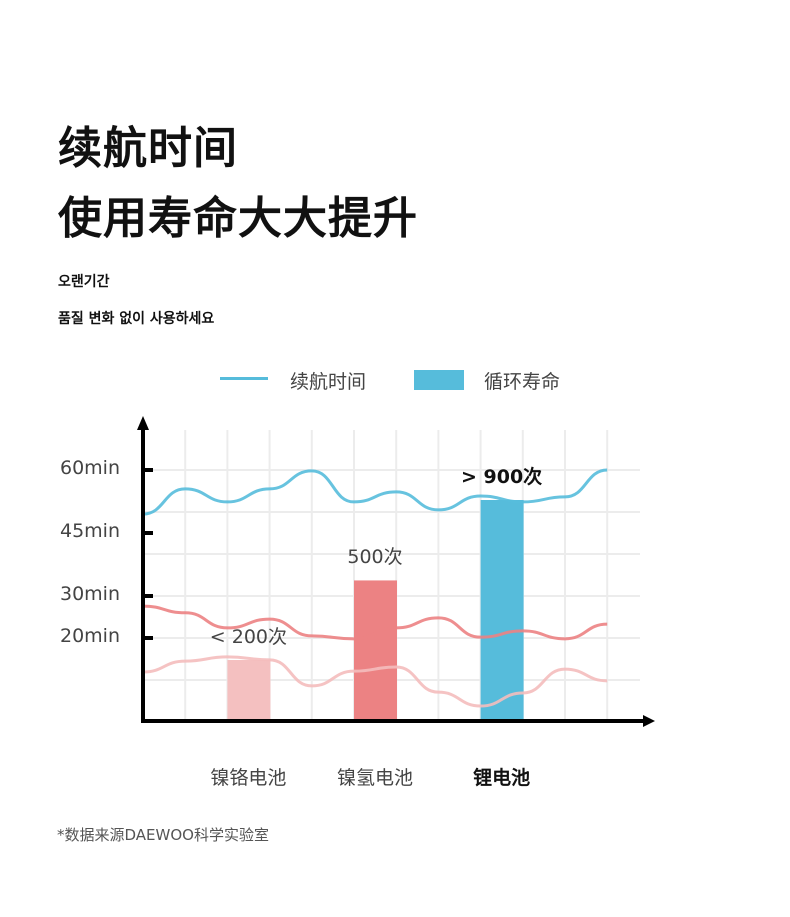 This screenshot has width=790, height=917. Describe the element at coordinates (502, 778) in the screenshot. I see `x-category-label: 锂电池` at that location.